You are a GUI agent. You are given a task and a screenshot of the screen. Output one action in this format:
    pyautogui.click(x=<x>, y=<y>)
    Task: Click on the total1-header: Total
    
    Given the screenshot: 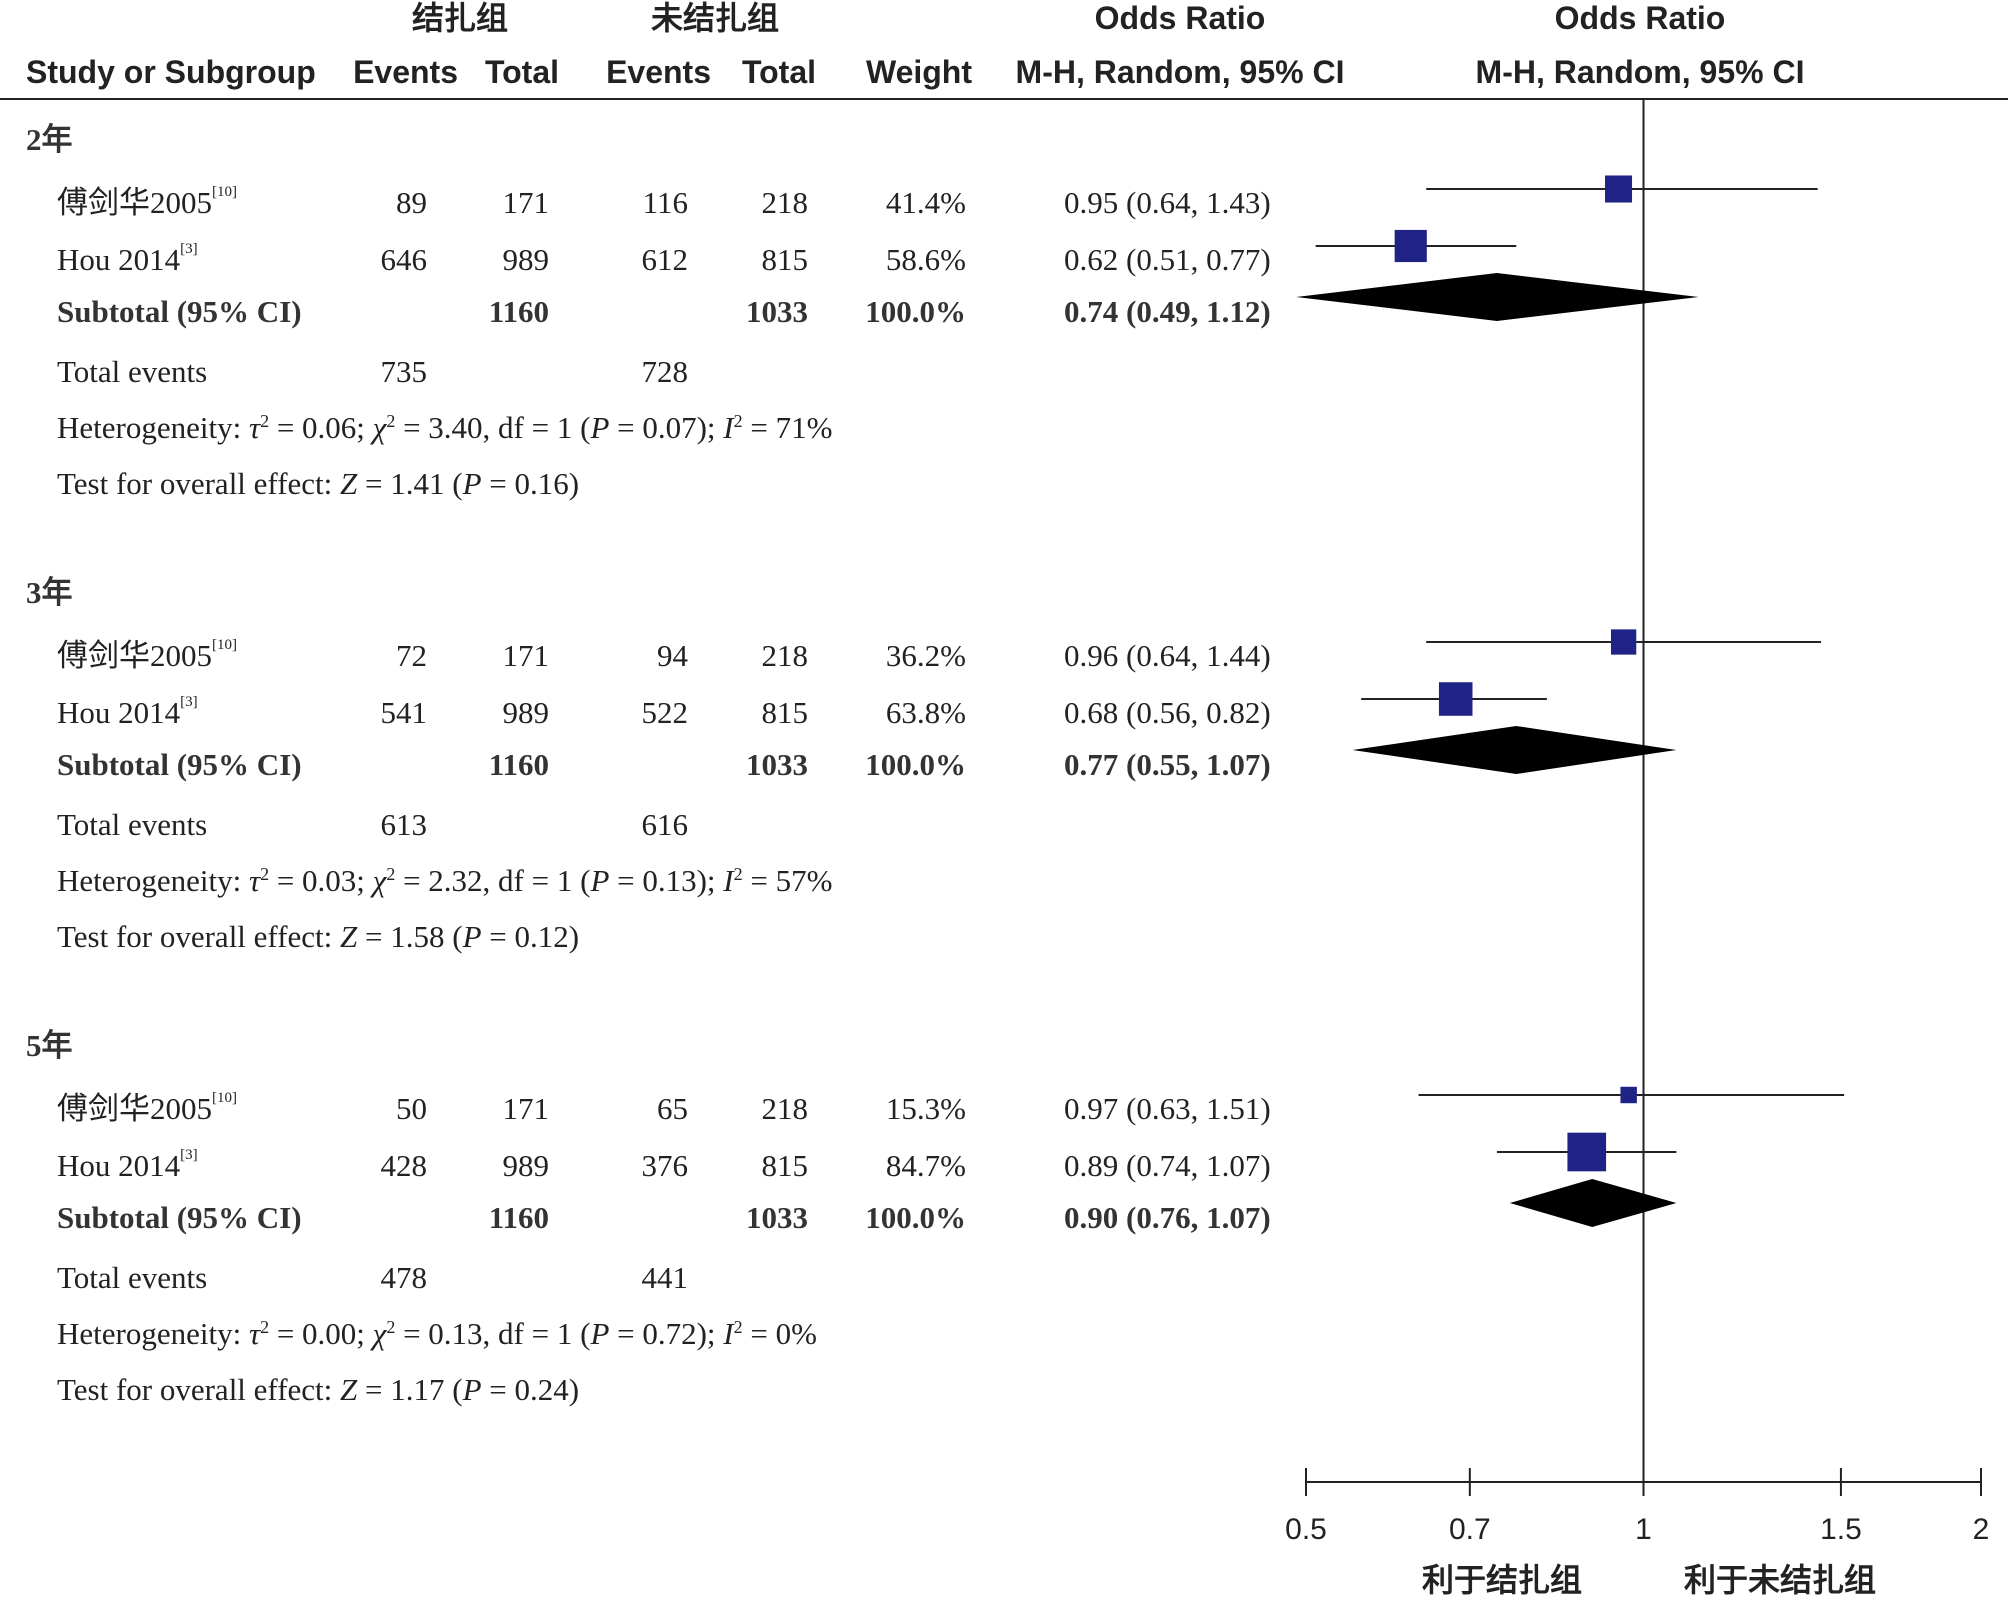 What is the action you would take?
    pyautogui.click(x=521, y=72)
    